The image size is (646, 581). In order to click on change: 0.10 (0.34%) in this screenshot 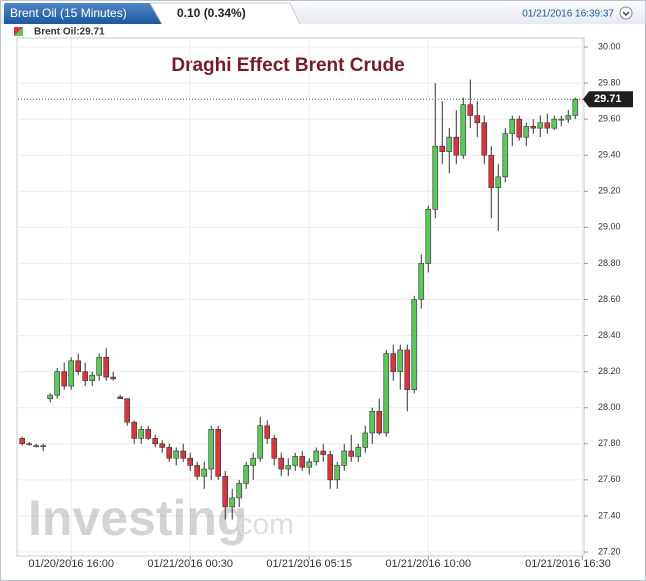, I will do `click(211, 13)`.